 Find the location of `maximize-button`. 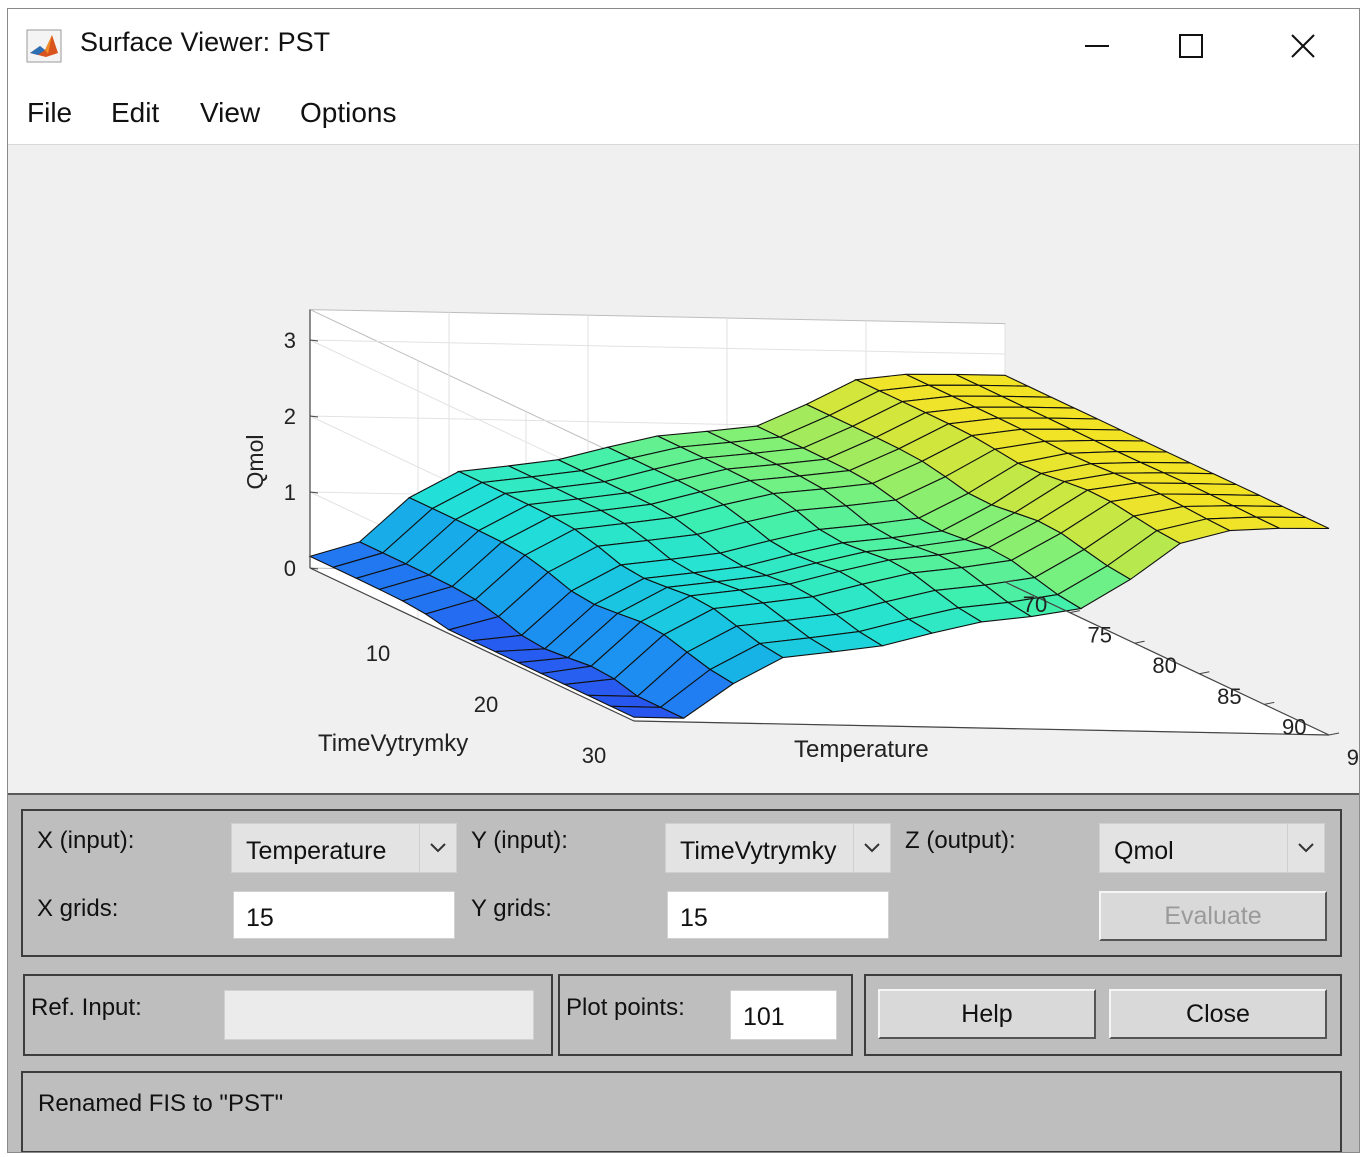

maximize-button is located at coordinates (1191, 46).